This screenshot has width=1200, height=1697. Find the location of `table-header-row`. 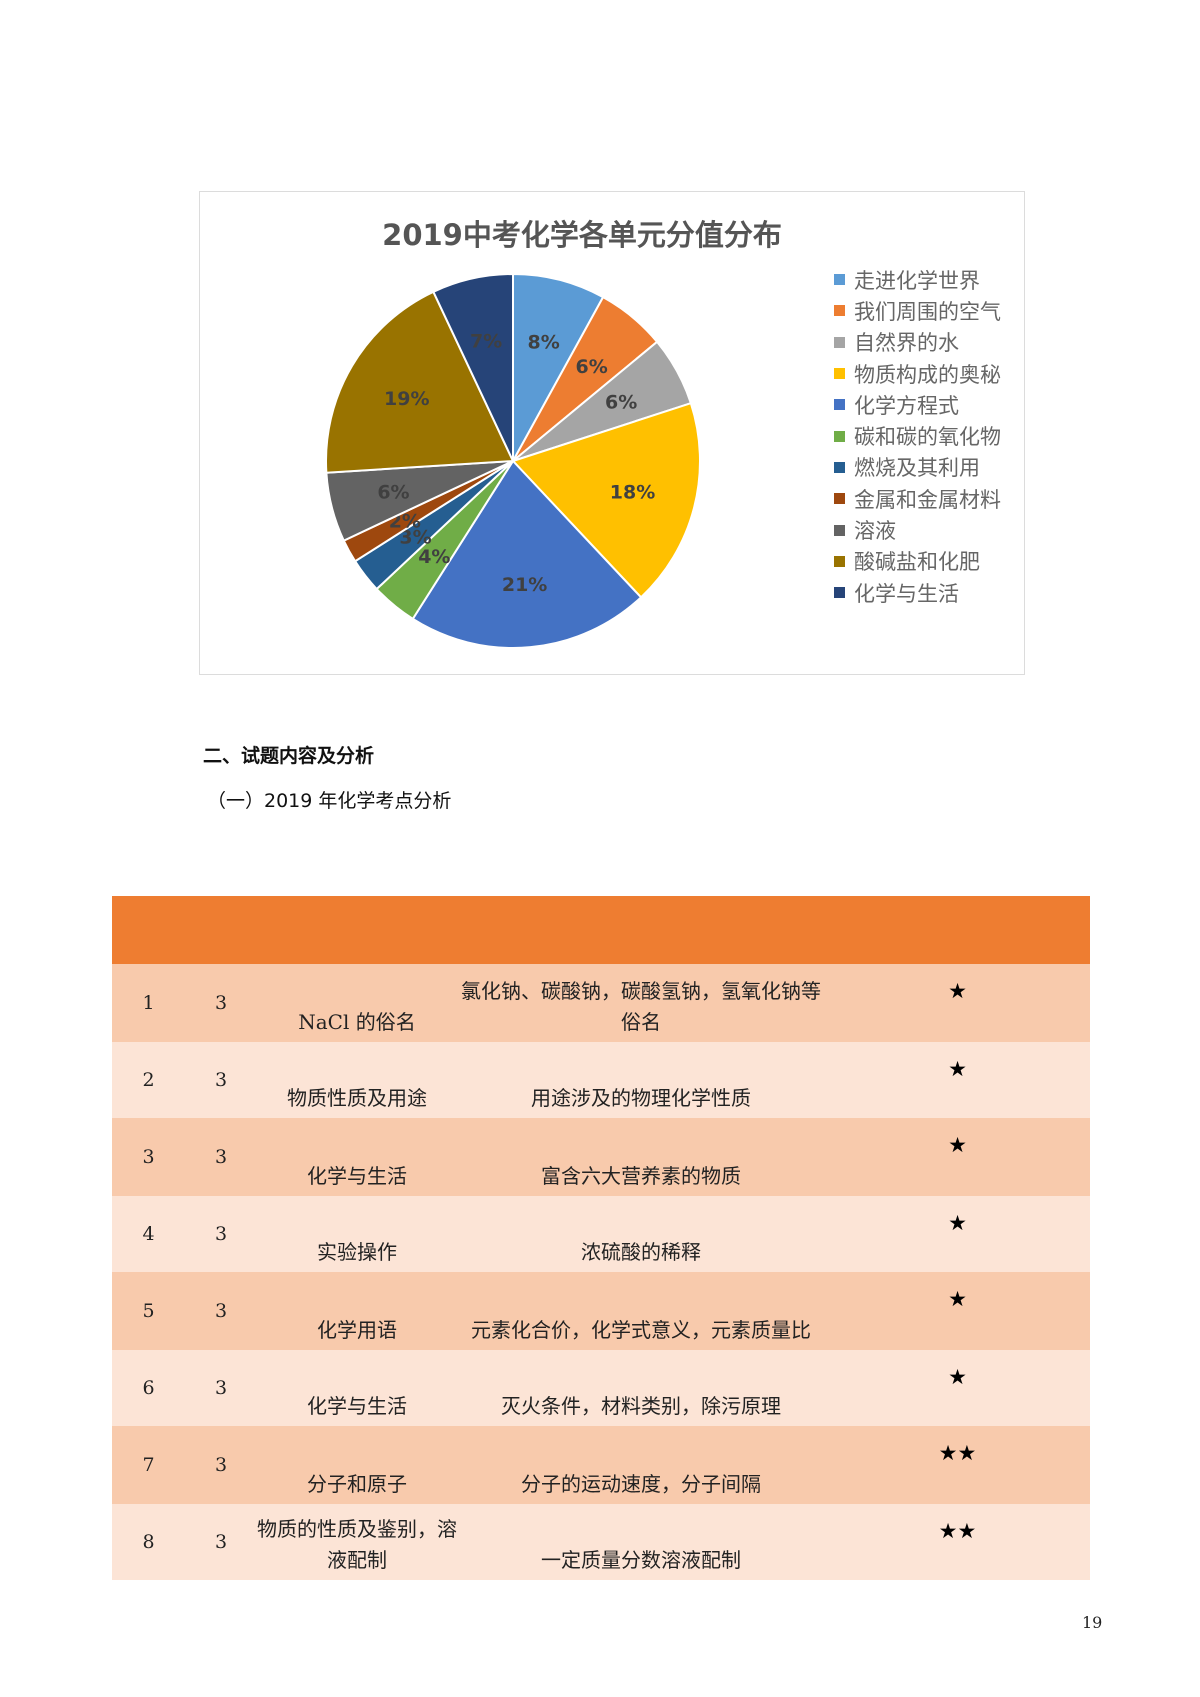

table-header-row is located at coordinates (601, 930).